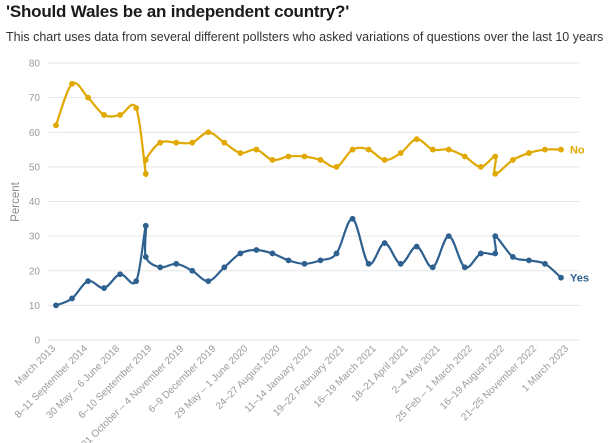  I want to click on y-tick-label: 60, so click(35, 133).